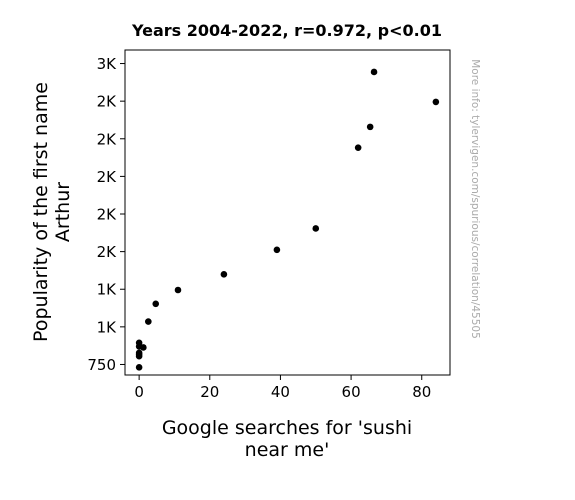  I want to click on chart-title: Years 2004-2022, r=0.972, p<0.01, so click(286, 30).